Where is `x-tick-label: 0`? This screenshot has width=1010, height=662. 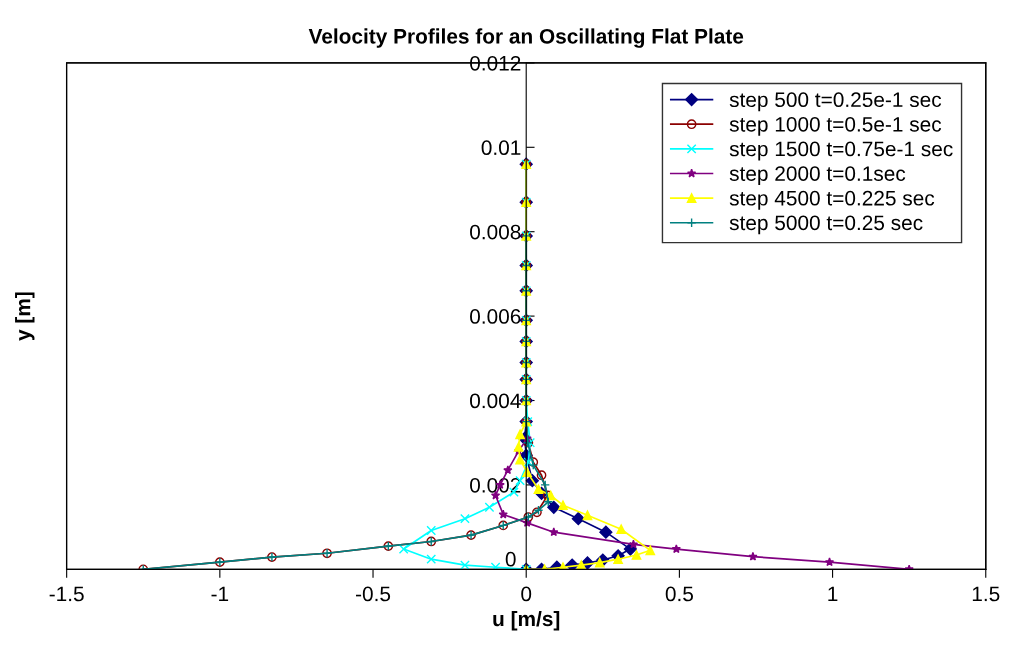 x-tick-label: 0 is located at coordinates (526, 594).